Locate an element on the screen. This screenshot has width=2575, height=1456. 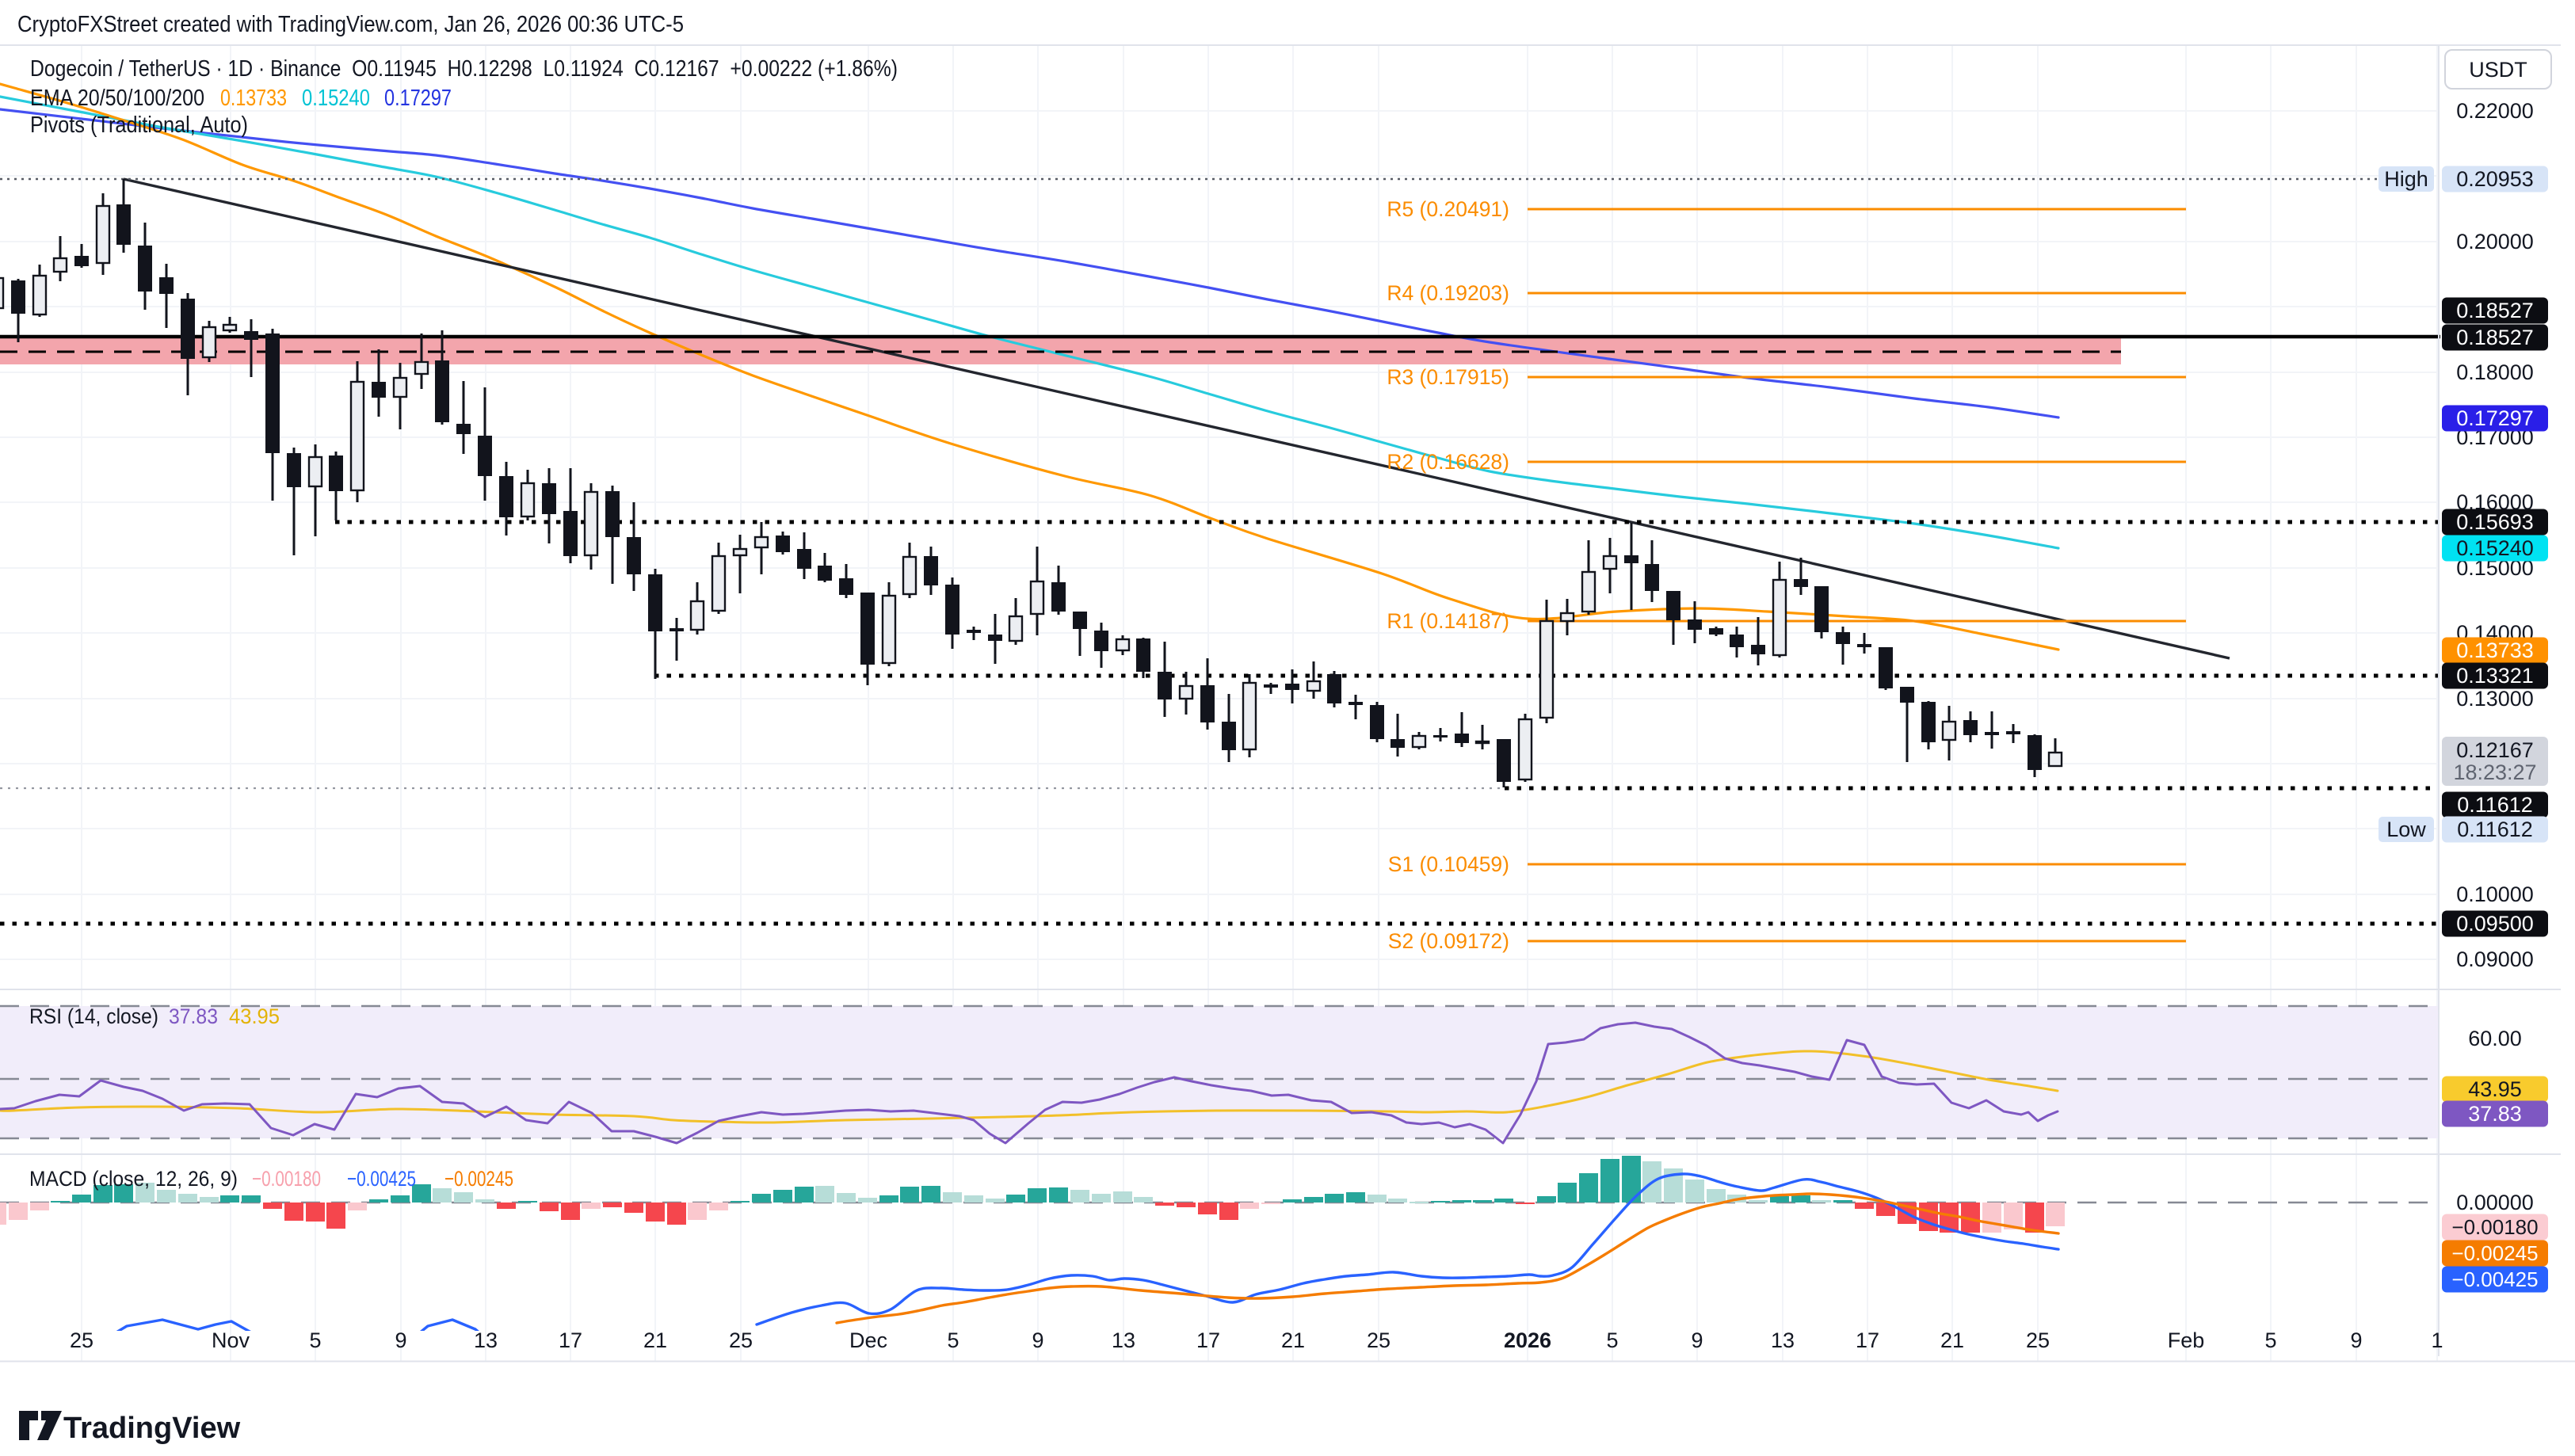
svg-text: 1 is located at coordinates (2437, 1340).